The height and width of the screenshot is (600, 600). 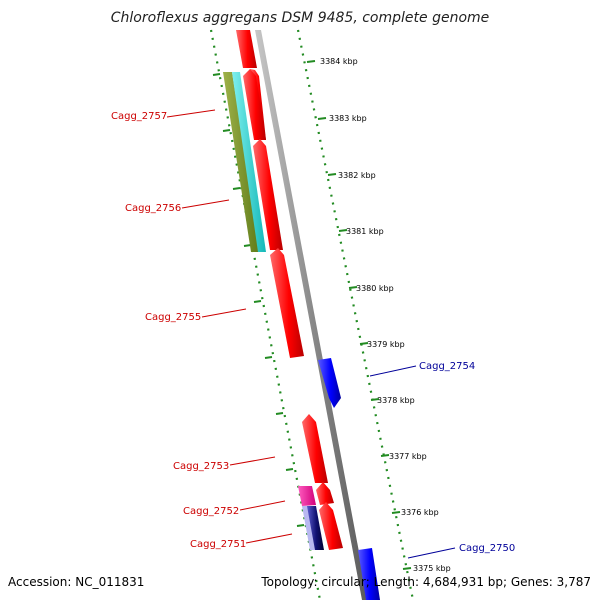 I want to click on position-tick-label: 3380 kbp, so click(x=375, y=288).